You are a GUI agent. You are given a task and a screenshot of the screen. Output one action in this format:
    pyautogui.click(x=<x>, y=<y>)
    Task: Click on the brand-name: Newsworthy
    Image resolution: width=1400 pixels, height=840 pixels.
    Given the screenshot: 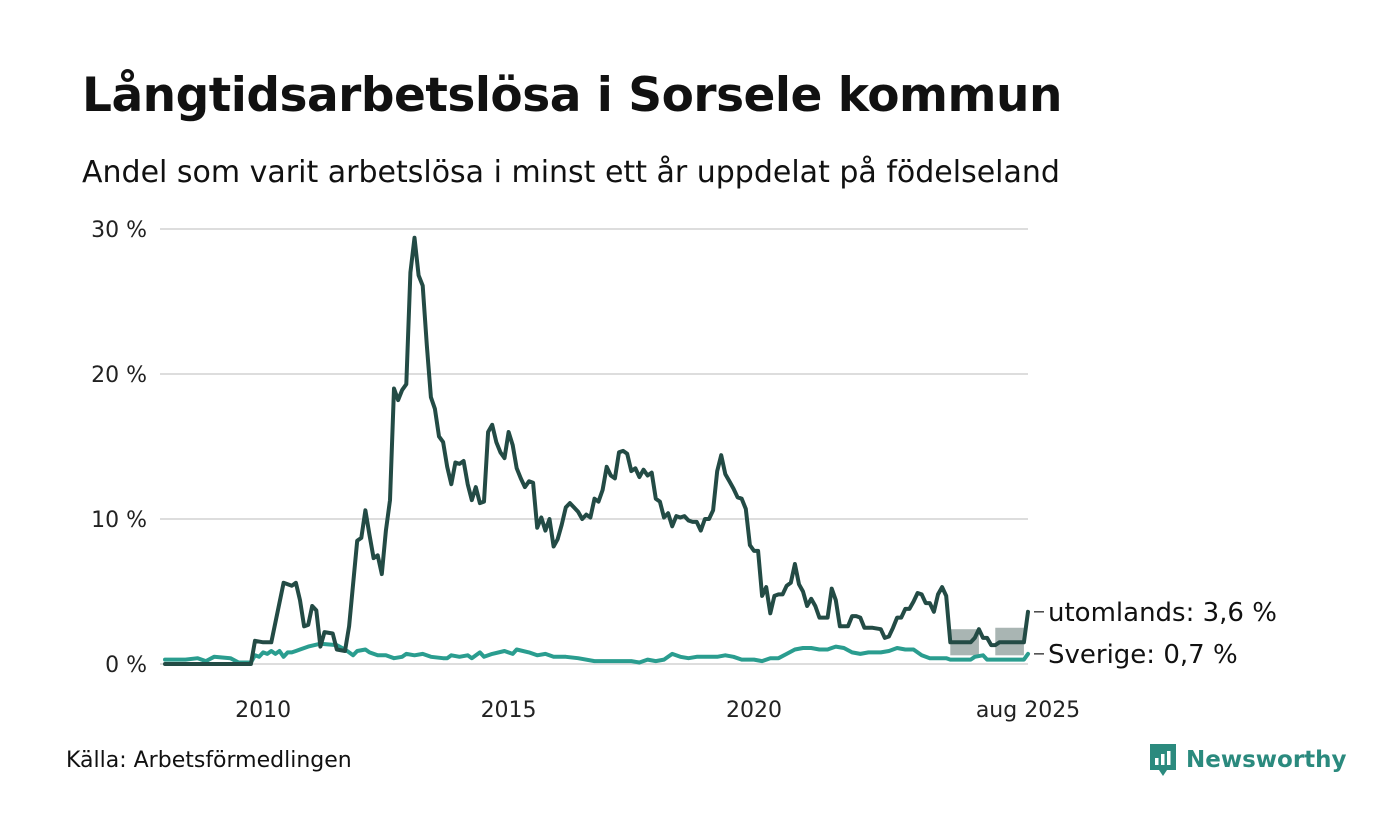 What is the action you would take?
    pyautogui.click(x=1266, y=760)
    